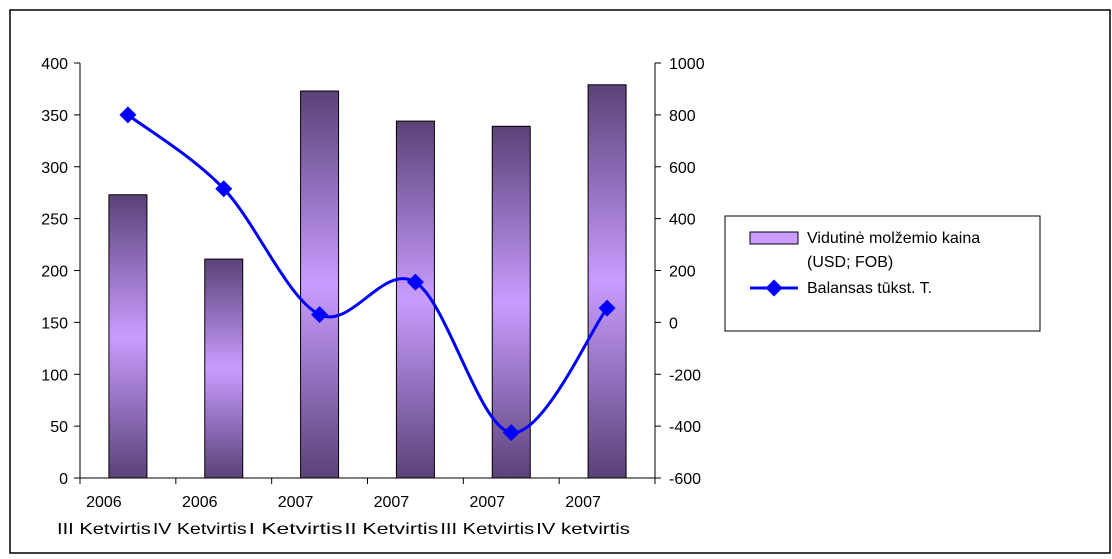 This screenshot has width=1112, height=559. What do you see at coordinates (682, 272) in the screenshot?
I see `y-right-tick-label: 200` at bounding box center [682, 272].